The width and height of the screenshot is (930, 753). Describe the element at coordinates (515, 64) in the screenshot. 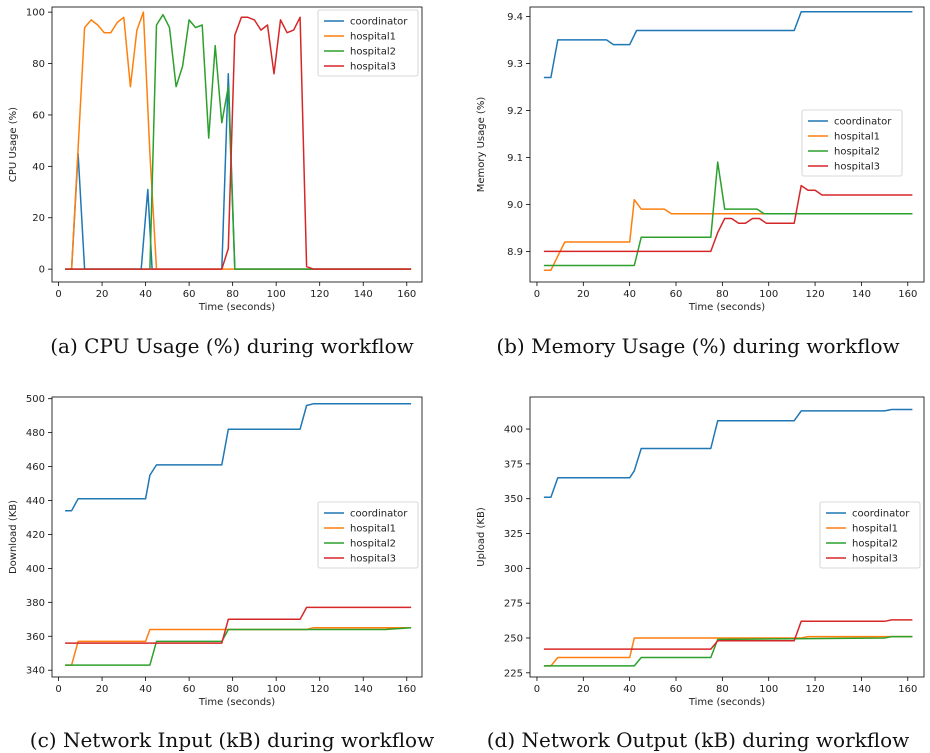

I see `y-tick-label: 9.3` at that location.